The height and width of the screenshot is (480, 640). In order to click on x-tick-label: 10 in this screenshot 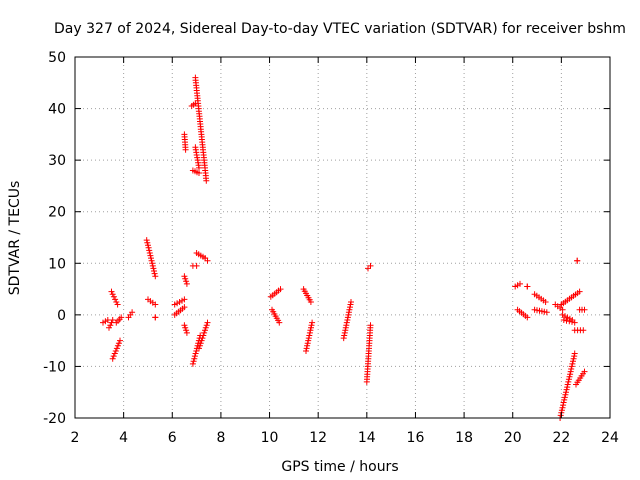, I will do `click(270, 438)`.